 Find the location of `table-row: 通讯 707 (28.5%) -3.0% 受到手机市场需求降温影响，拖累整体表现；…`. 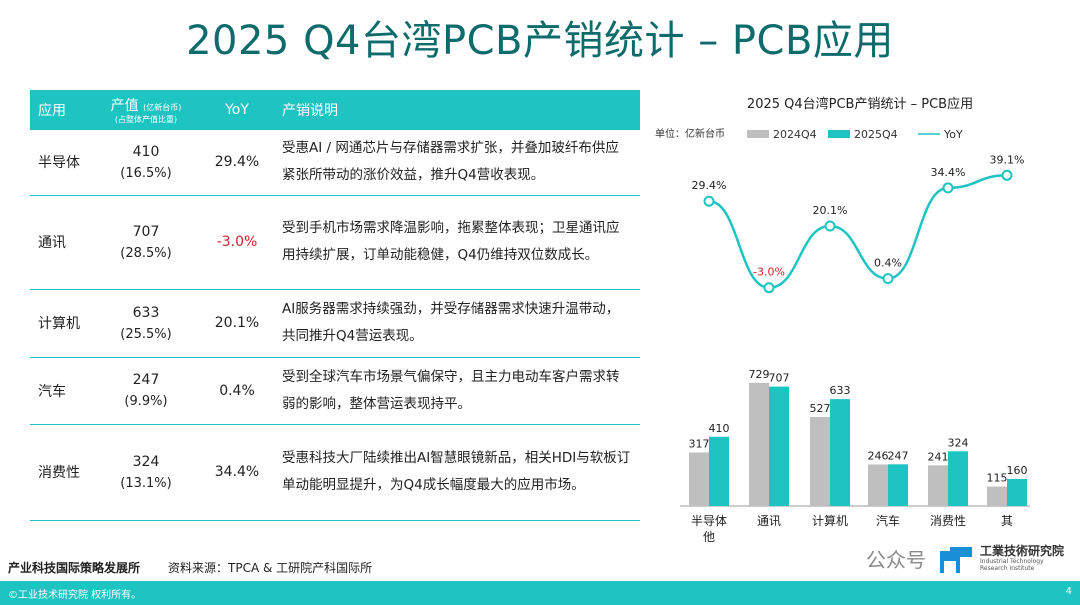

table-row: 通讯 707 (28.5%) -3.0% 受到手机市场需求降温影响，拖累整体表现；… is located at coordinates (335, 242).